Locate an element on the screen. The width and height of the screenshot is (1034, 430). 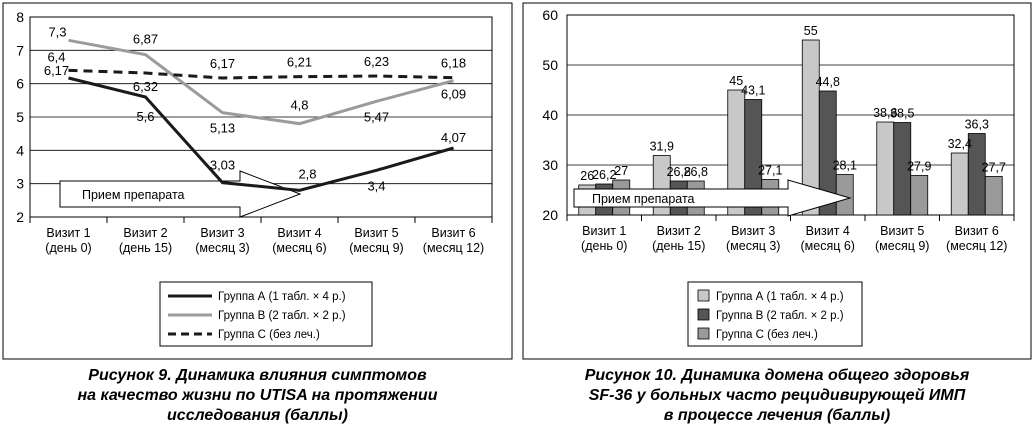
data-label: 3,03 is located at coordinates (222, 165).